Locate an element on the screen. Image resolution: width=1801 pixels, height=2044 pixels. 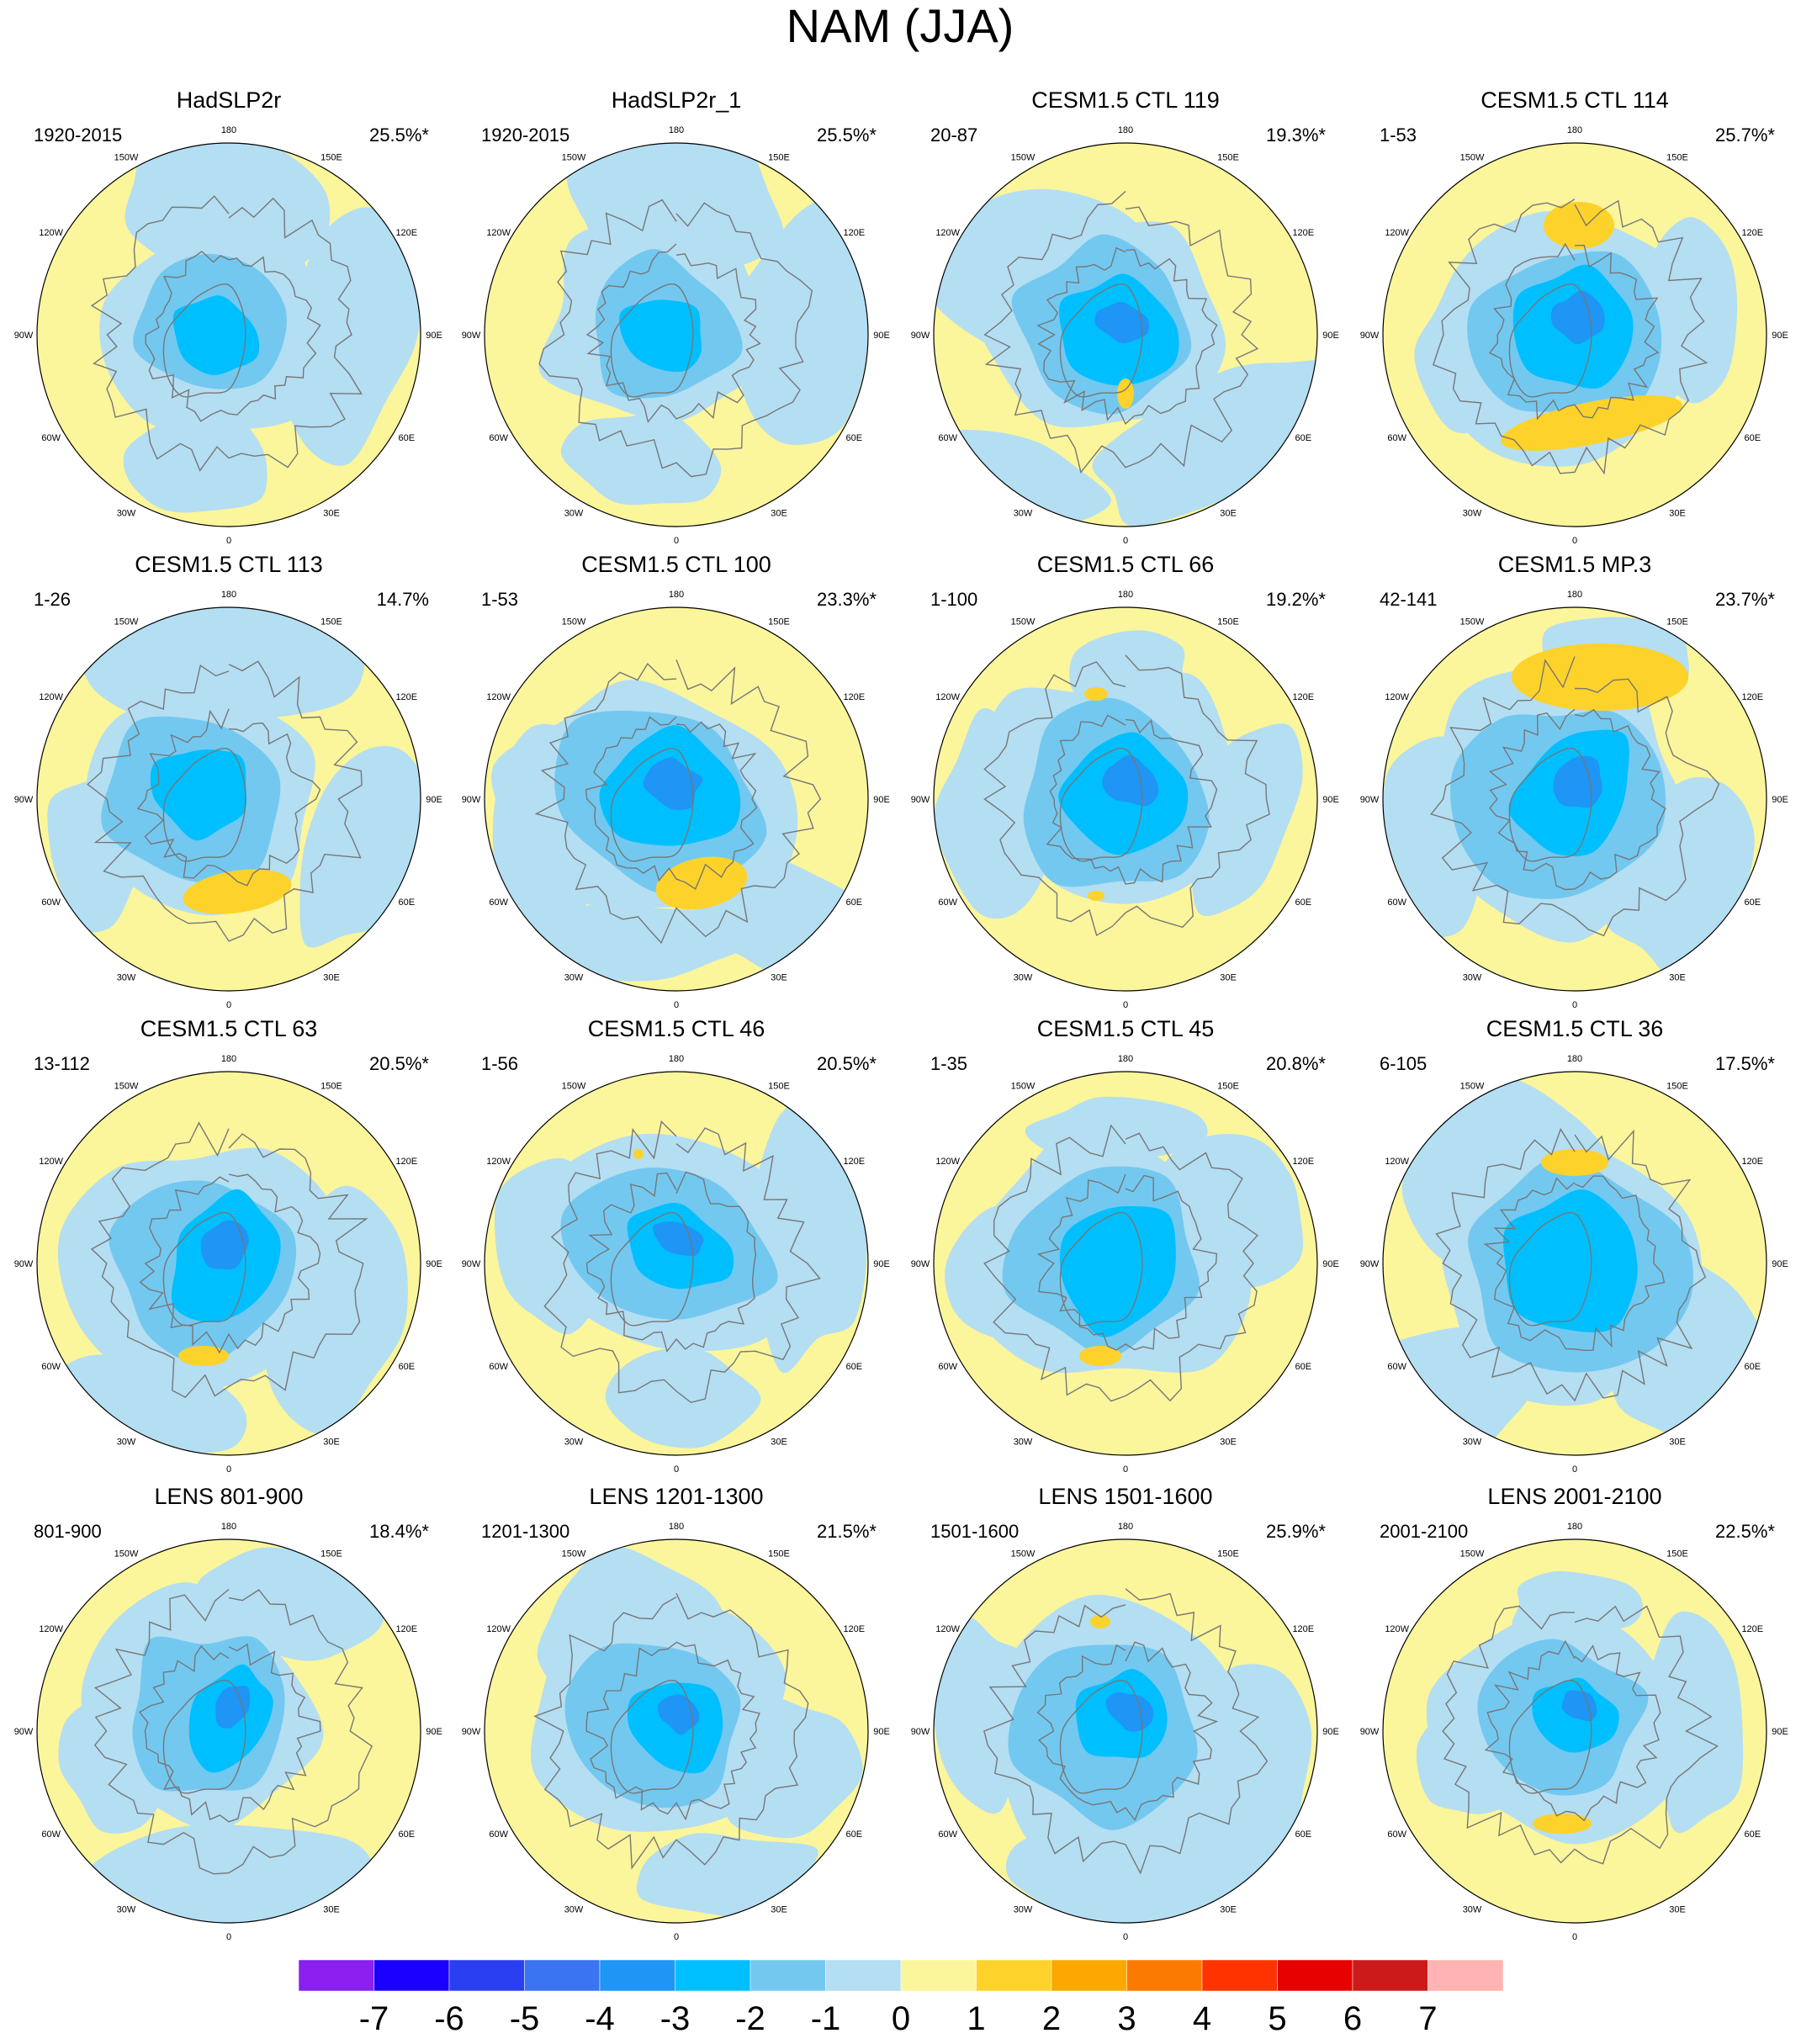
panel-title: CESM1.5 CTL 113 is located at coordinates (229, 564).